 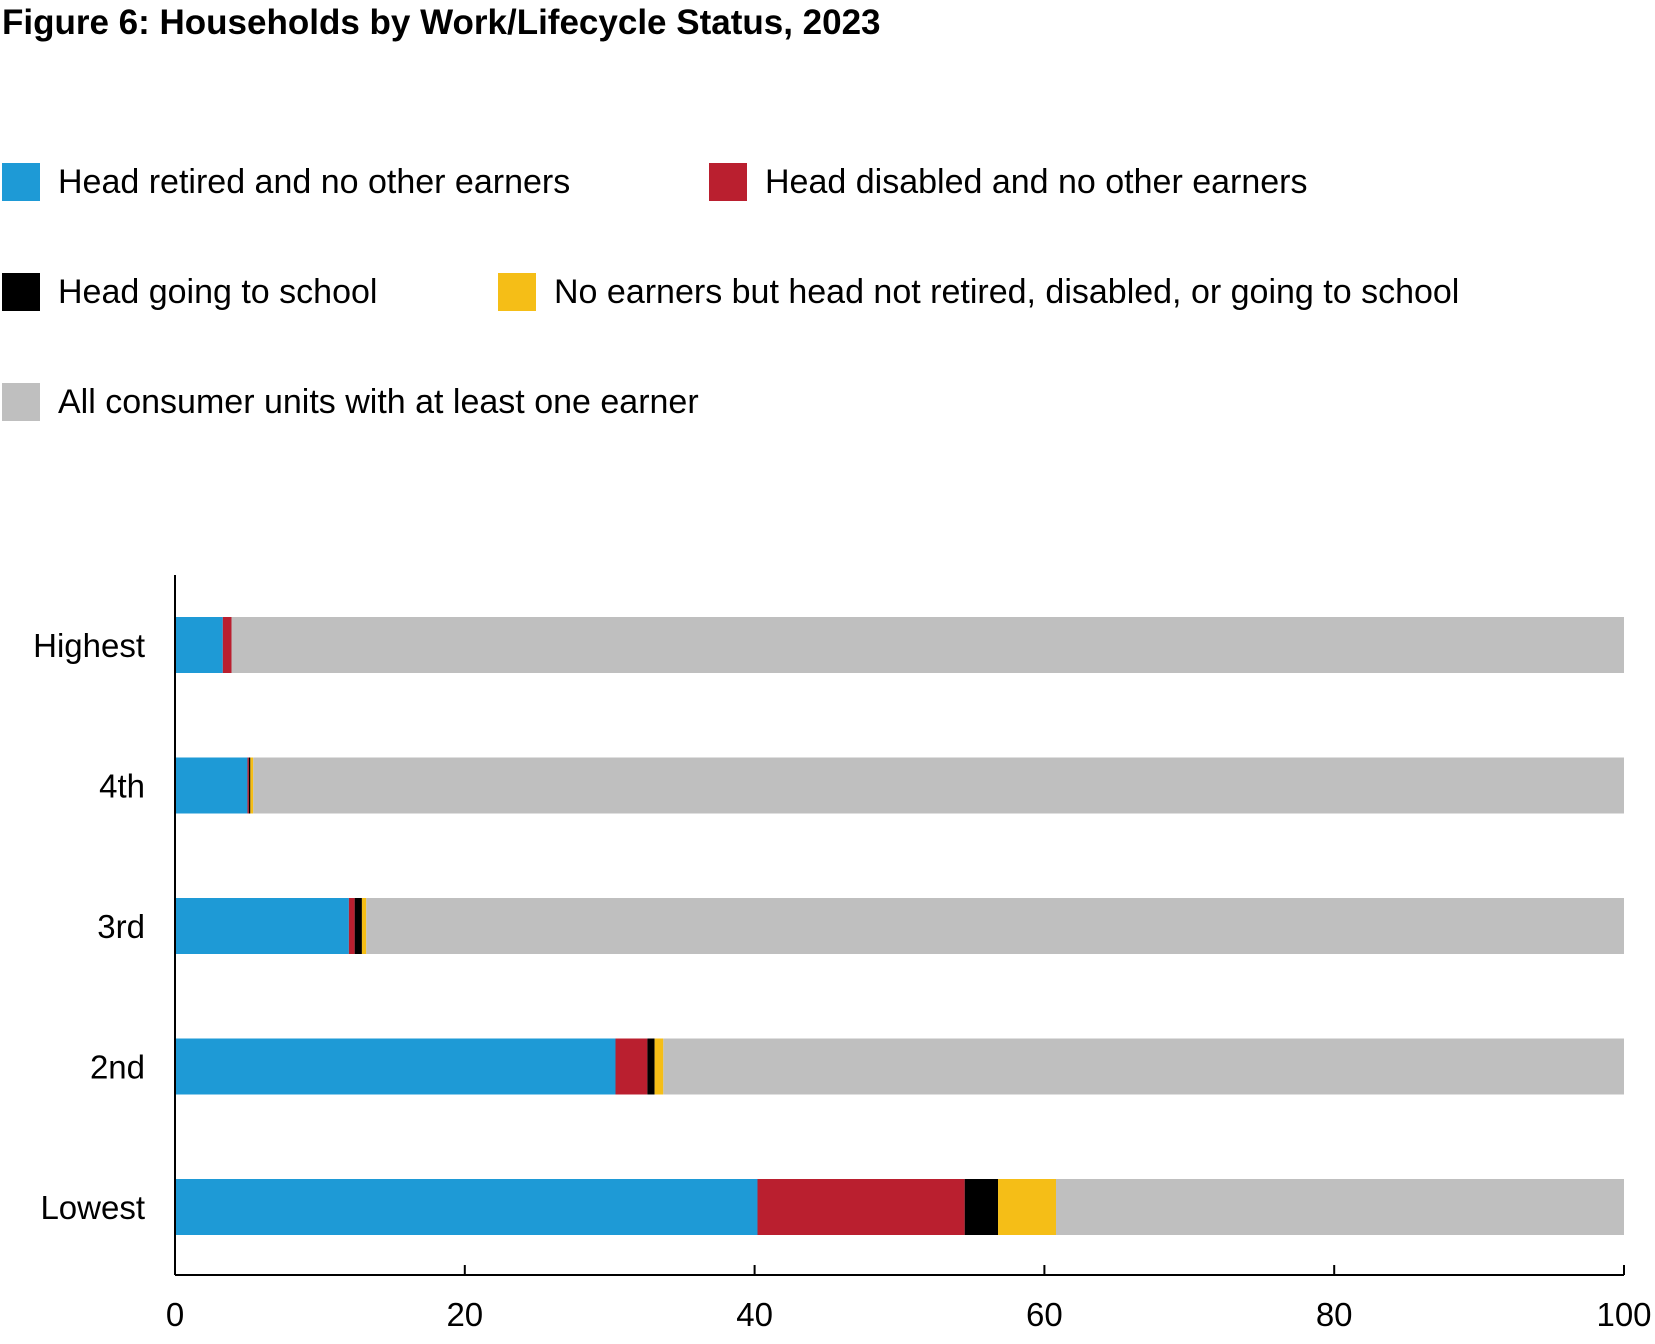 What do you see at coordinates (21, 402) in the screenshot?
I see `legend-swatch-at-least-one-earner` at bounding box center [21, 402].